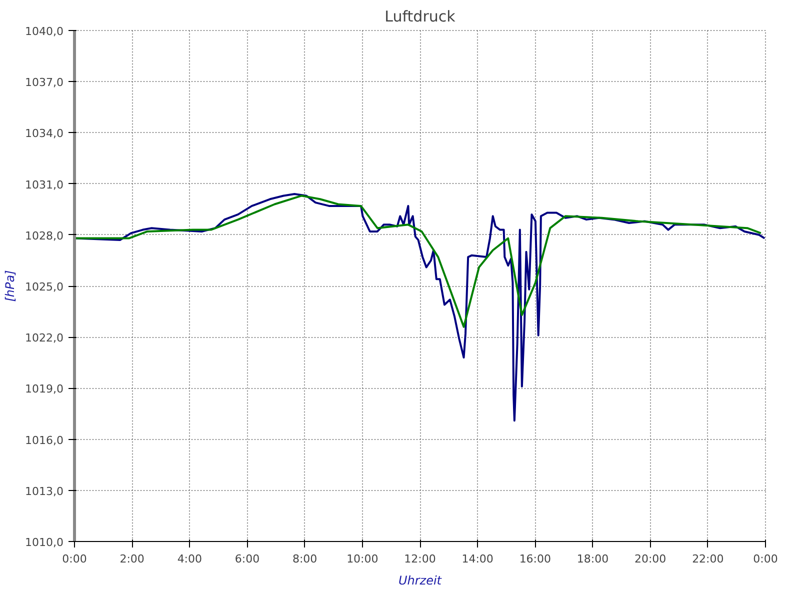 Image resolution: width=800 pixels, height=600 pixels. I want to click on y-tick-label: 1037,0, so click(44, 83).